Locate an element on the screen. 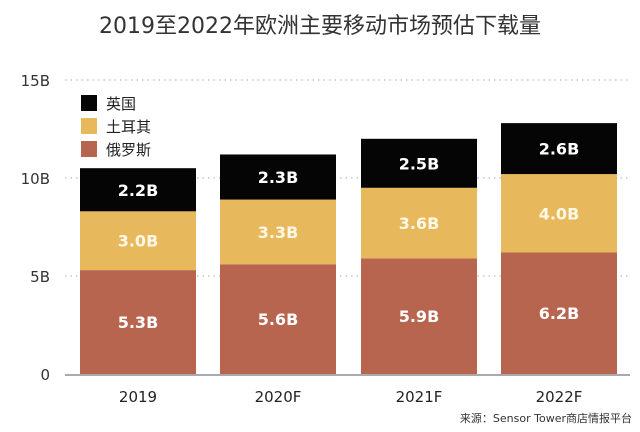 The height and width of the screenshot is (432, 640). data-label: 2.3B is located at coordinates (278, 177).